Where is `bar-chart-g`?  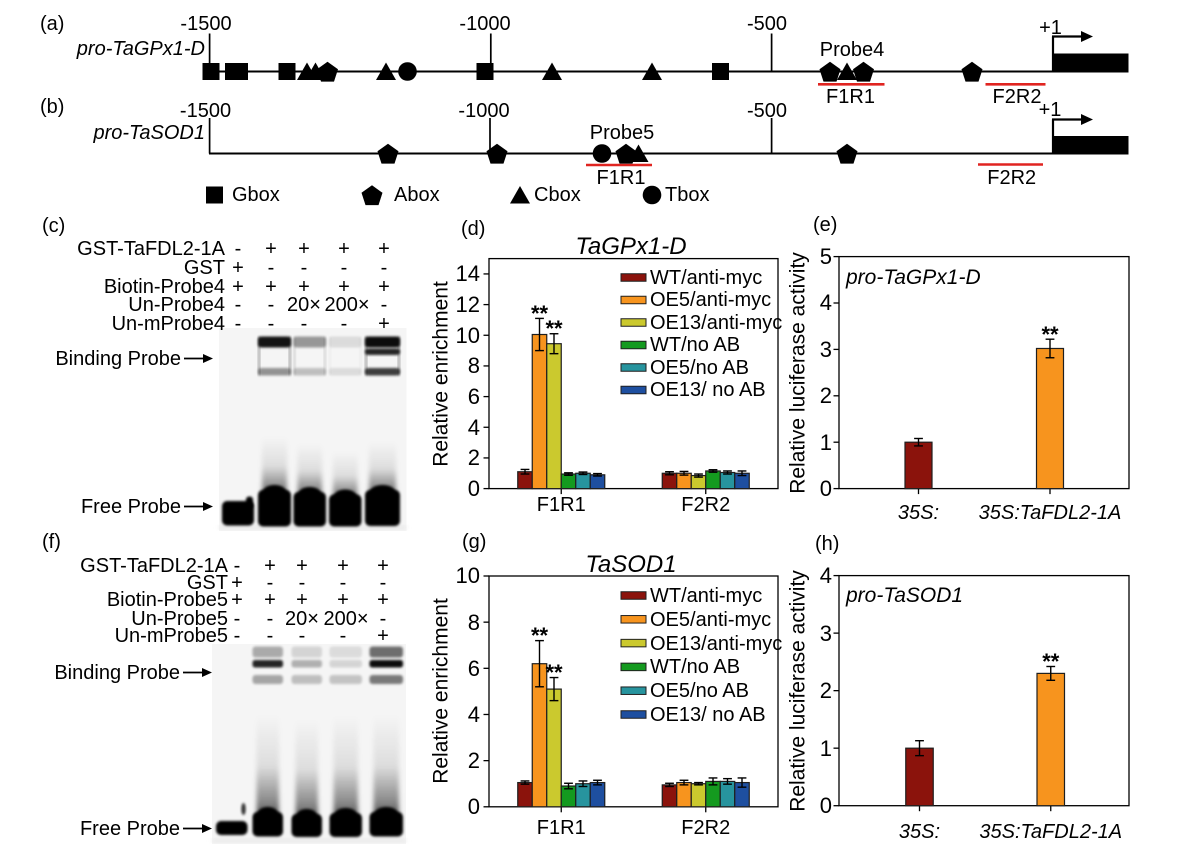 bar-chart-g is located at coordinates (631, 694).